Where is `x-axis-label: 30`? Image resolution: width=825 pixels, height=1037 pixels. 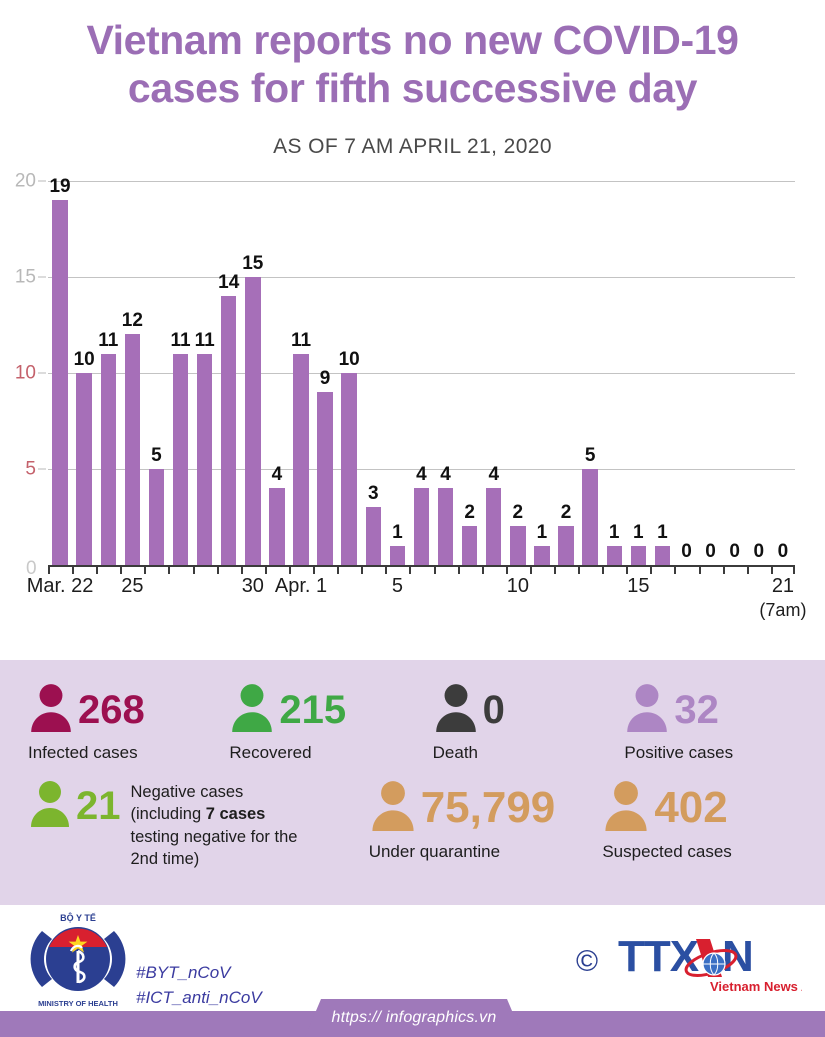 x-axis-label: 30 is located at coordinates (252, 585).